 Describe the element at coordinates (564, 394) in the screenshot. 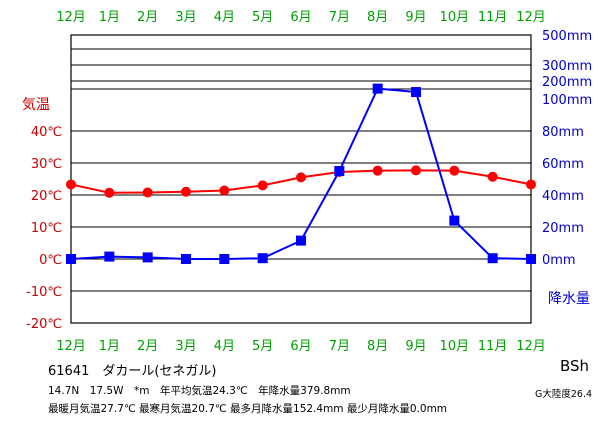

I see `continentality-index: G大陸度26.4` at that location.